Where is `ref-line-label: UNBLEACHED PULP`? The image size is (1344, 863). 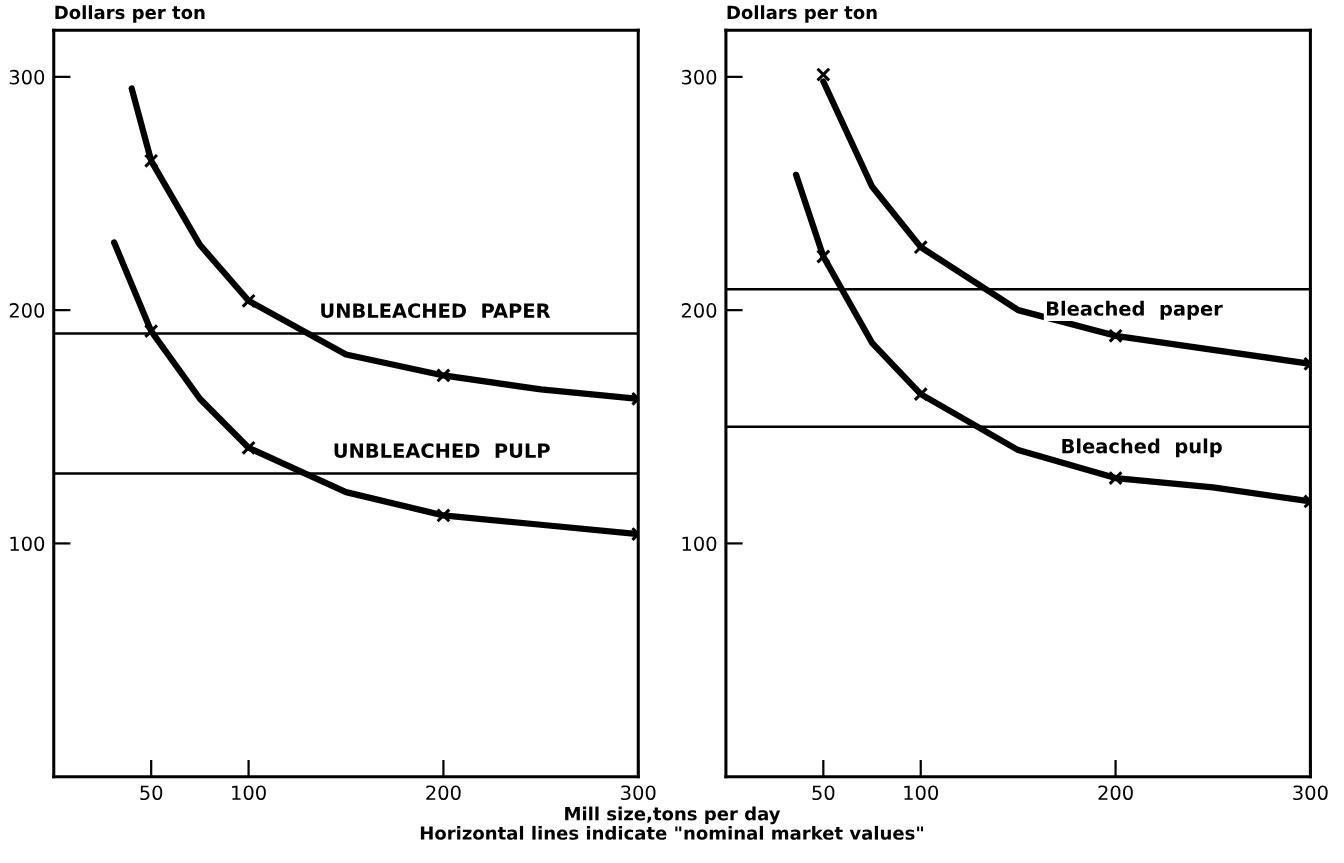
ref-line-label: UNBLEACHED PULP is located at coordinates (442, 451).